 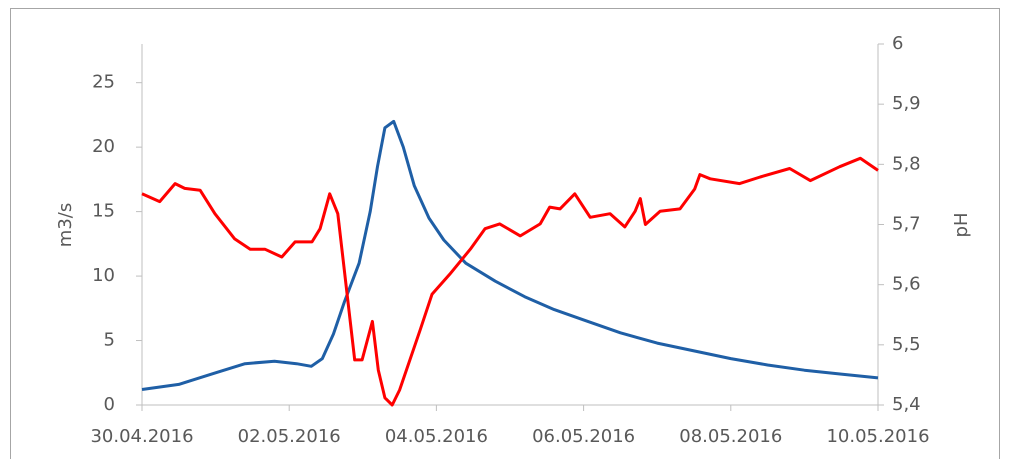 I want to click on y-tick-label: 0, so click(x=109, y=404).